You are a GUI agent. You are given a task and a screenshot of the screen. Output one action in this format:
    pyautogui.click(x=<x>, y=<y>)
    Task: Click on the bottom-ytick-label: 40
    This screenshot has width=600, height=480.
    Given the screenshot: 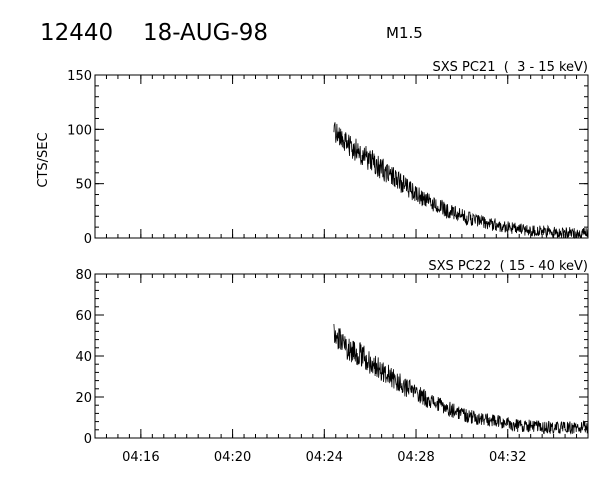 What is the action you would take?
    pyautogui.click(x=83, y=357)
    